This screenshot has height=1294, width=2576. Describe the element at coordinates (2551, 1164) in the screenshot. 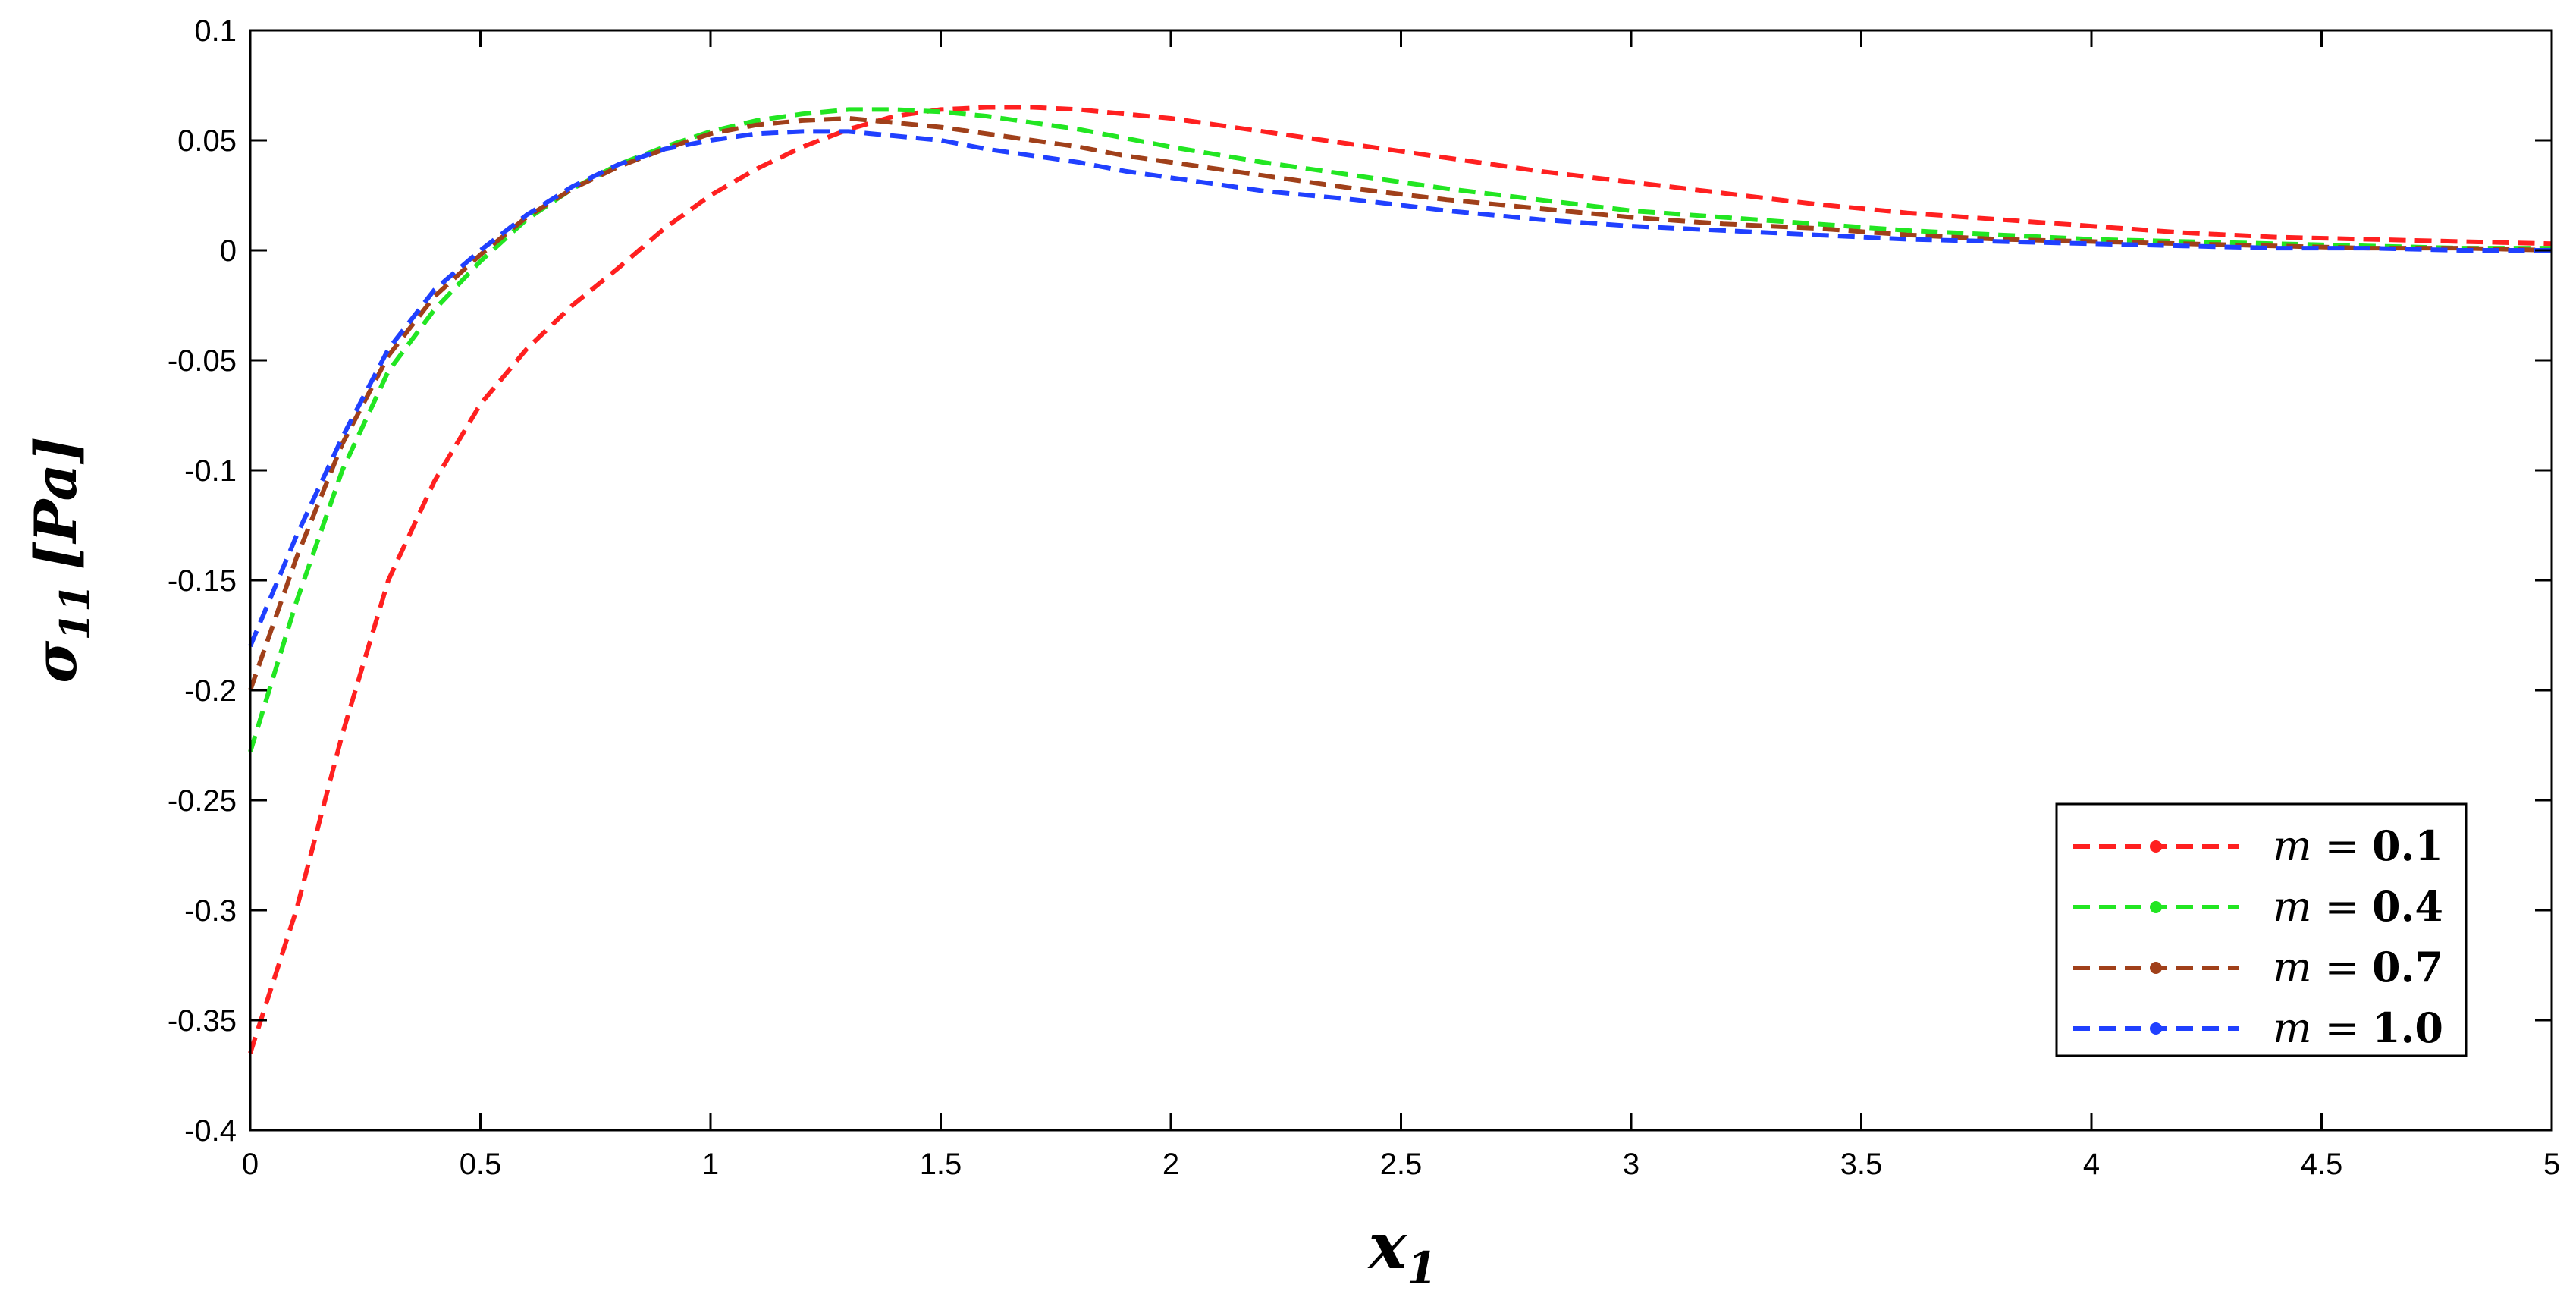

I see `x-tick-label: 5` at that location.